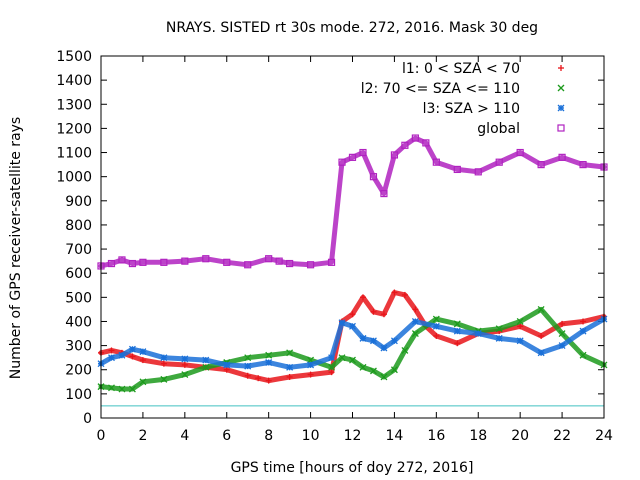 The image size is (640, 480). What do you see at coordinates (268, 436) in the screenshot?
I see `x-tick-label: 8` at bounding box center [268, 436].